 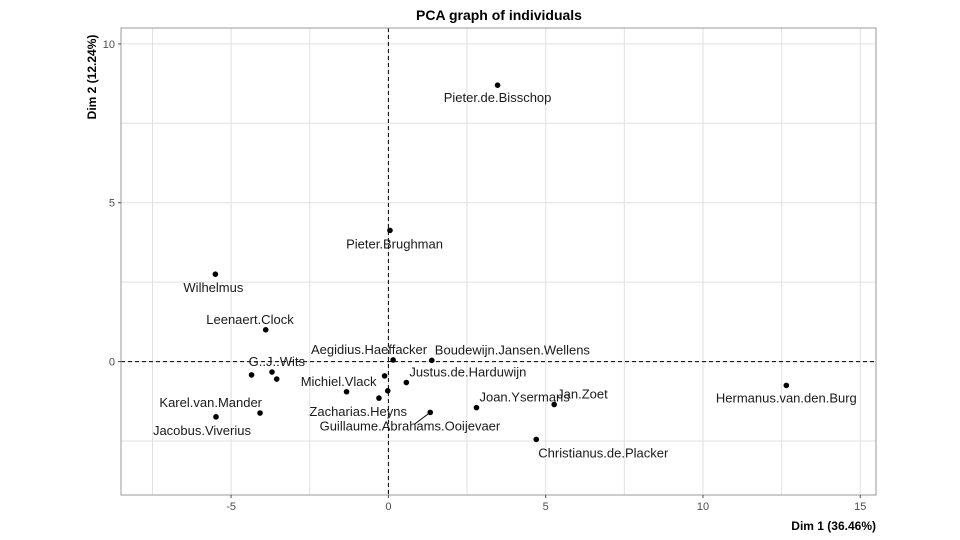 What do you see at coordinates (582, 393) in the screenshot?
I see `point-label: Jan.Zoet` at bounding box center [582, 393].